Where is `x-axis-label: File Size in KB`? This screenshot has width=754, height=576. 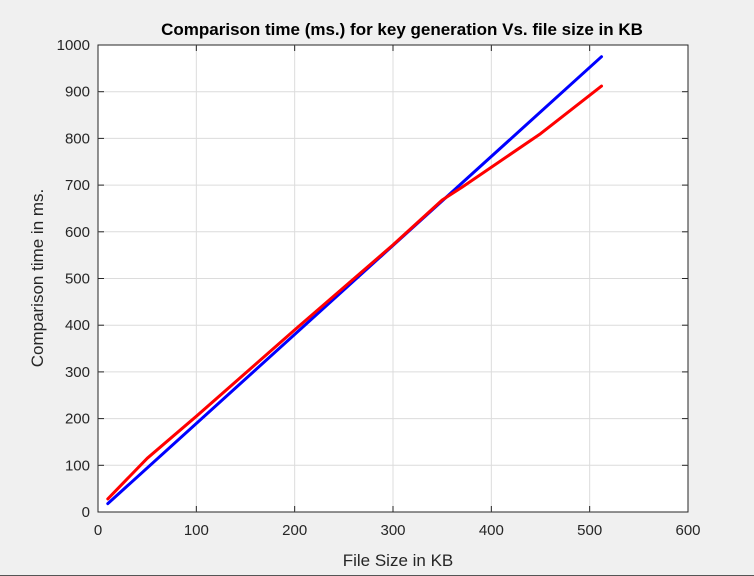 x-axis-label: File Size in KB is located at coordinates (398, 560).